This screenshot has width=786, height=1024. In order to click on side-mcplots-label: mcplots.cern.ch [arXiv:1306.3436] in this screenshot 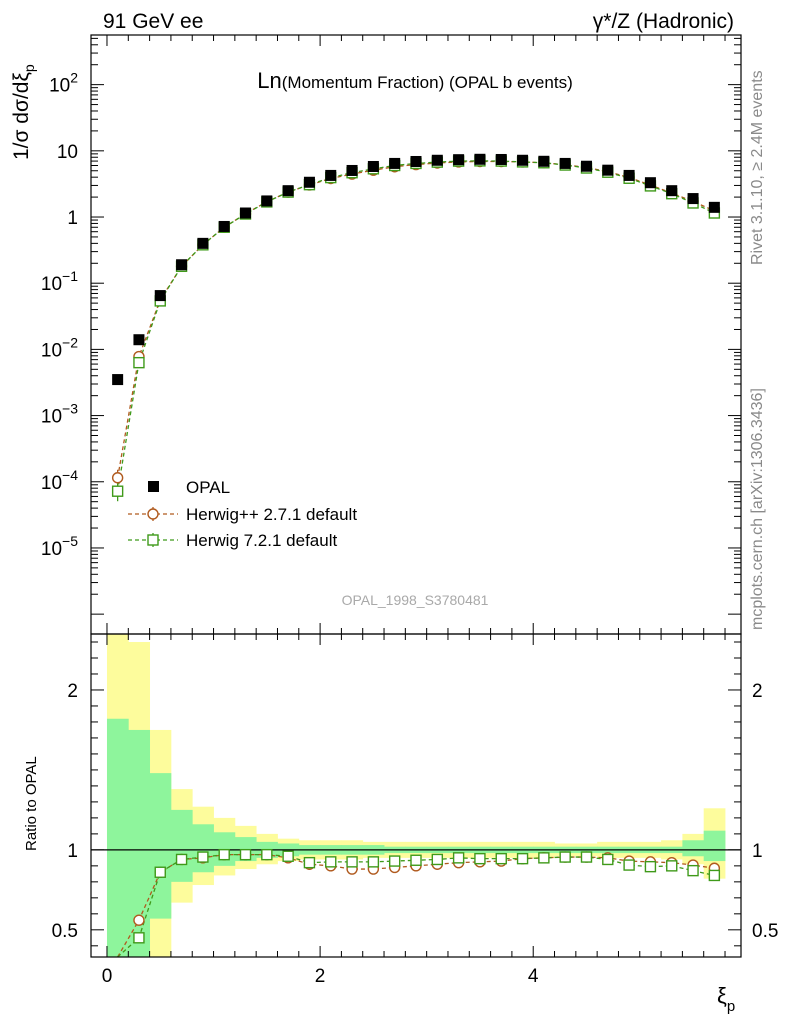, I will do `click(757, 509)`.